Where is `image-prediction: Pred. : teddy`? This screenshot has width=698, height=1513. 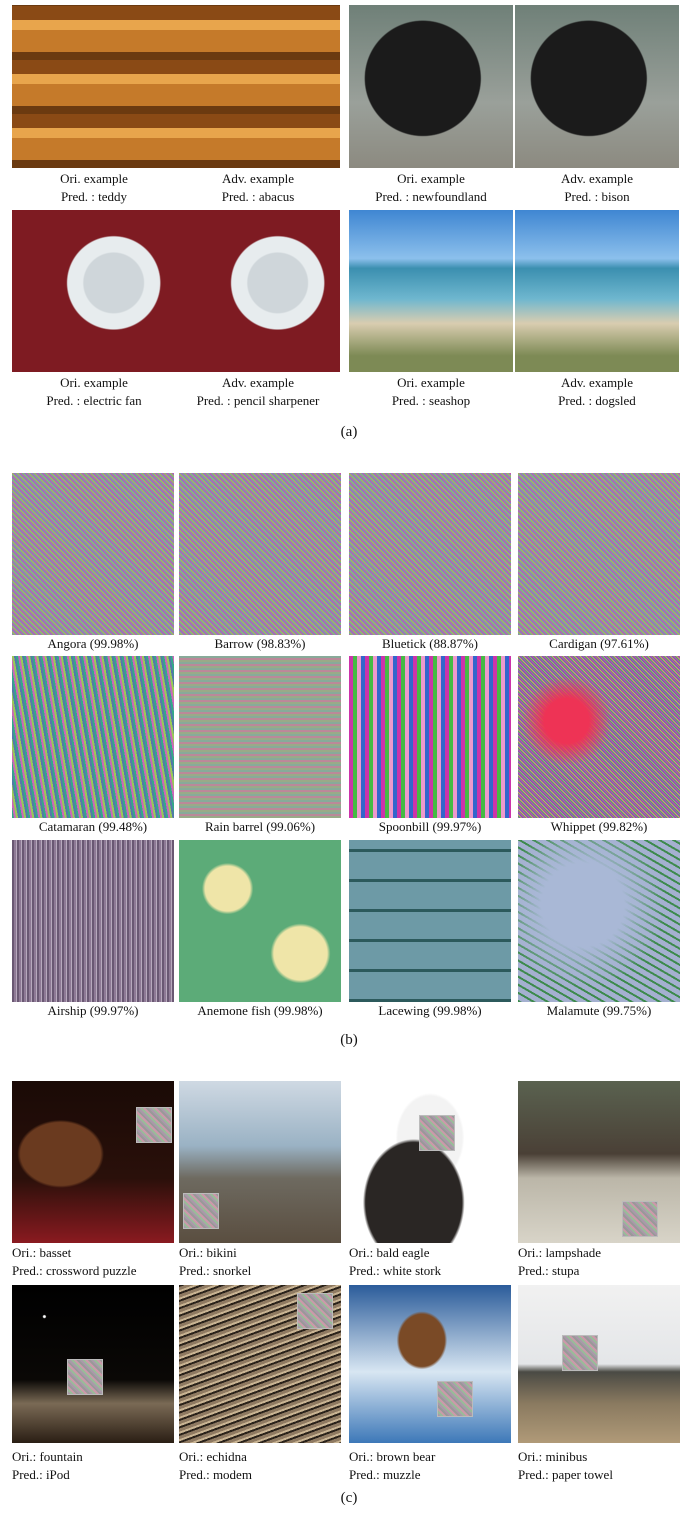 image-prediction: Pred. : teddy is located at coordinates (94, 196).